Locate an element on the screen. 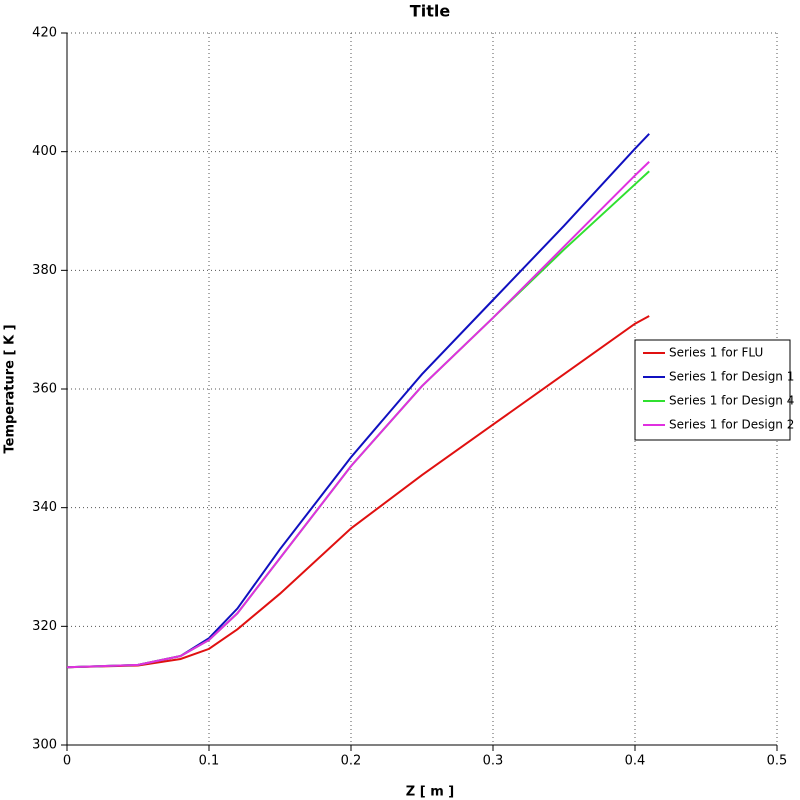 The image size is (800, 800). y-tick-label: 400 is located at coordinates (44, 151).